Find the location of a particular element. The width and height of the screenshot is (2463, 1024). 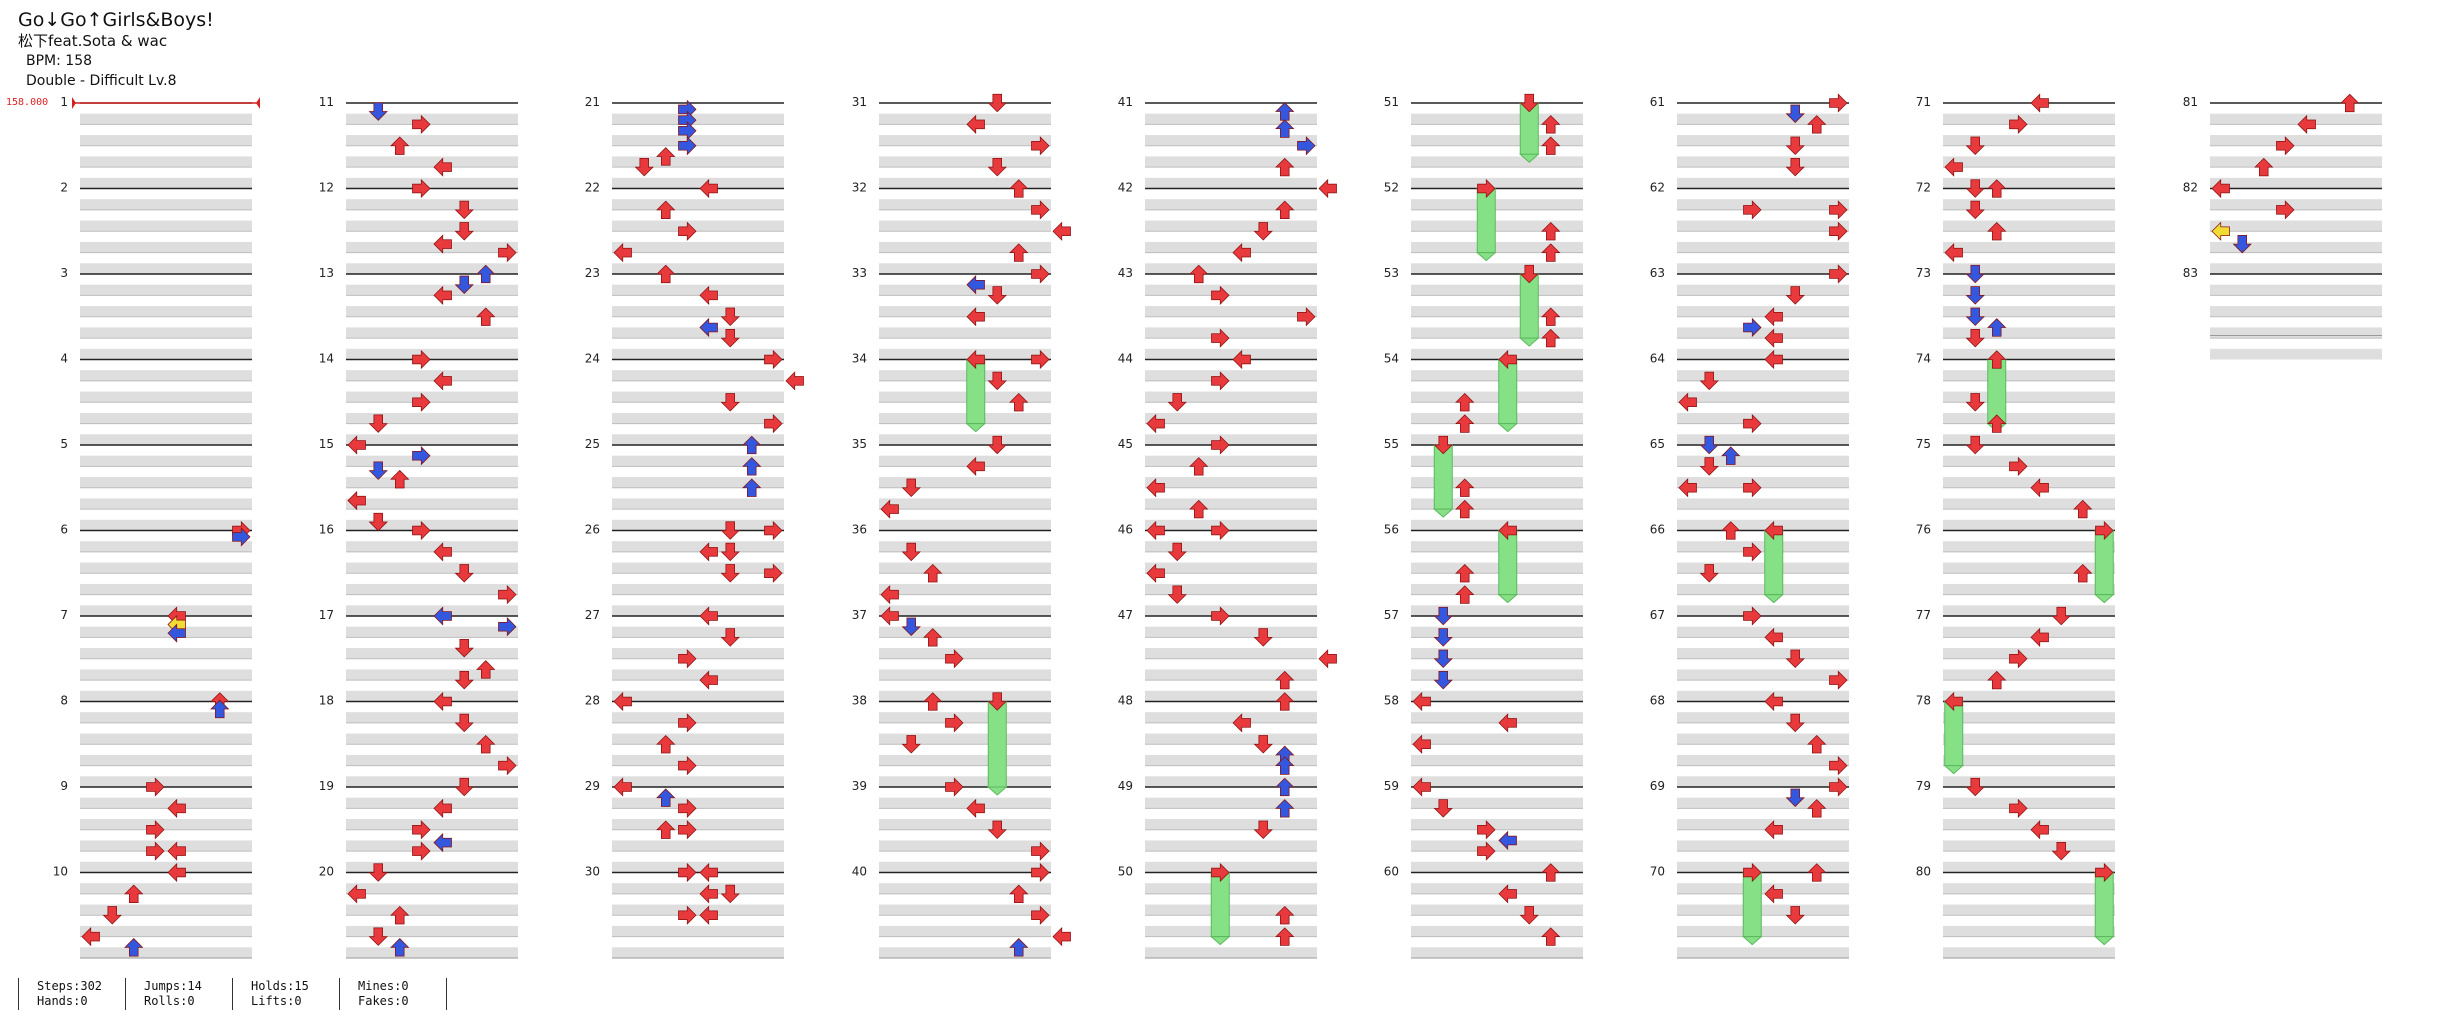

measure-number: 26 is located at coordinates (592, 530).